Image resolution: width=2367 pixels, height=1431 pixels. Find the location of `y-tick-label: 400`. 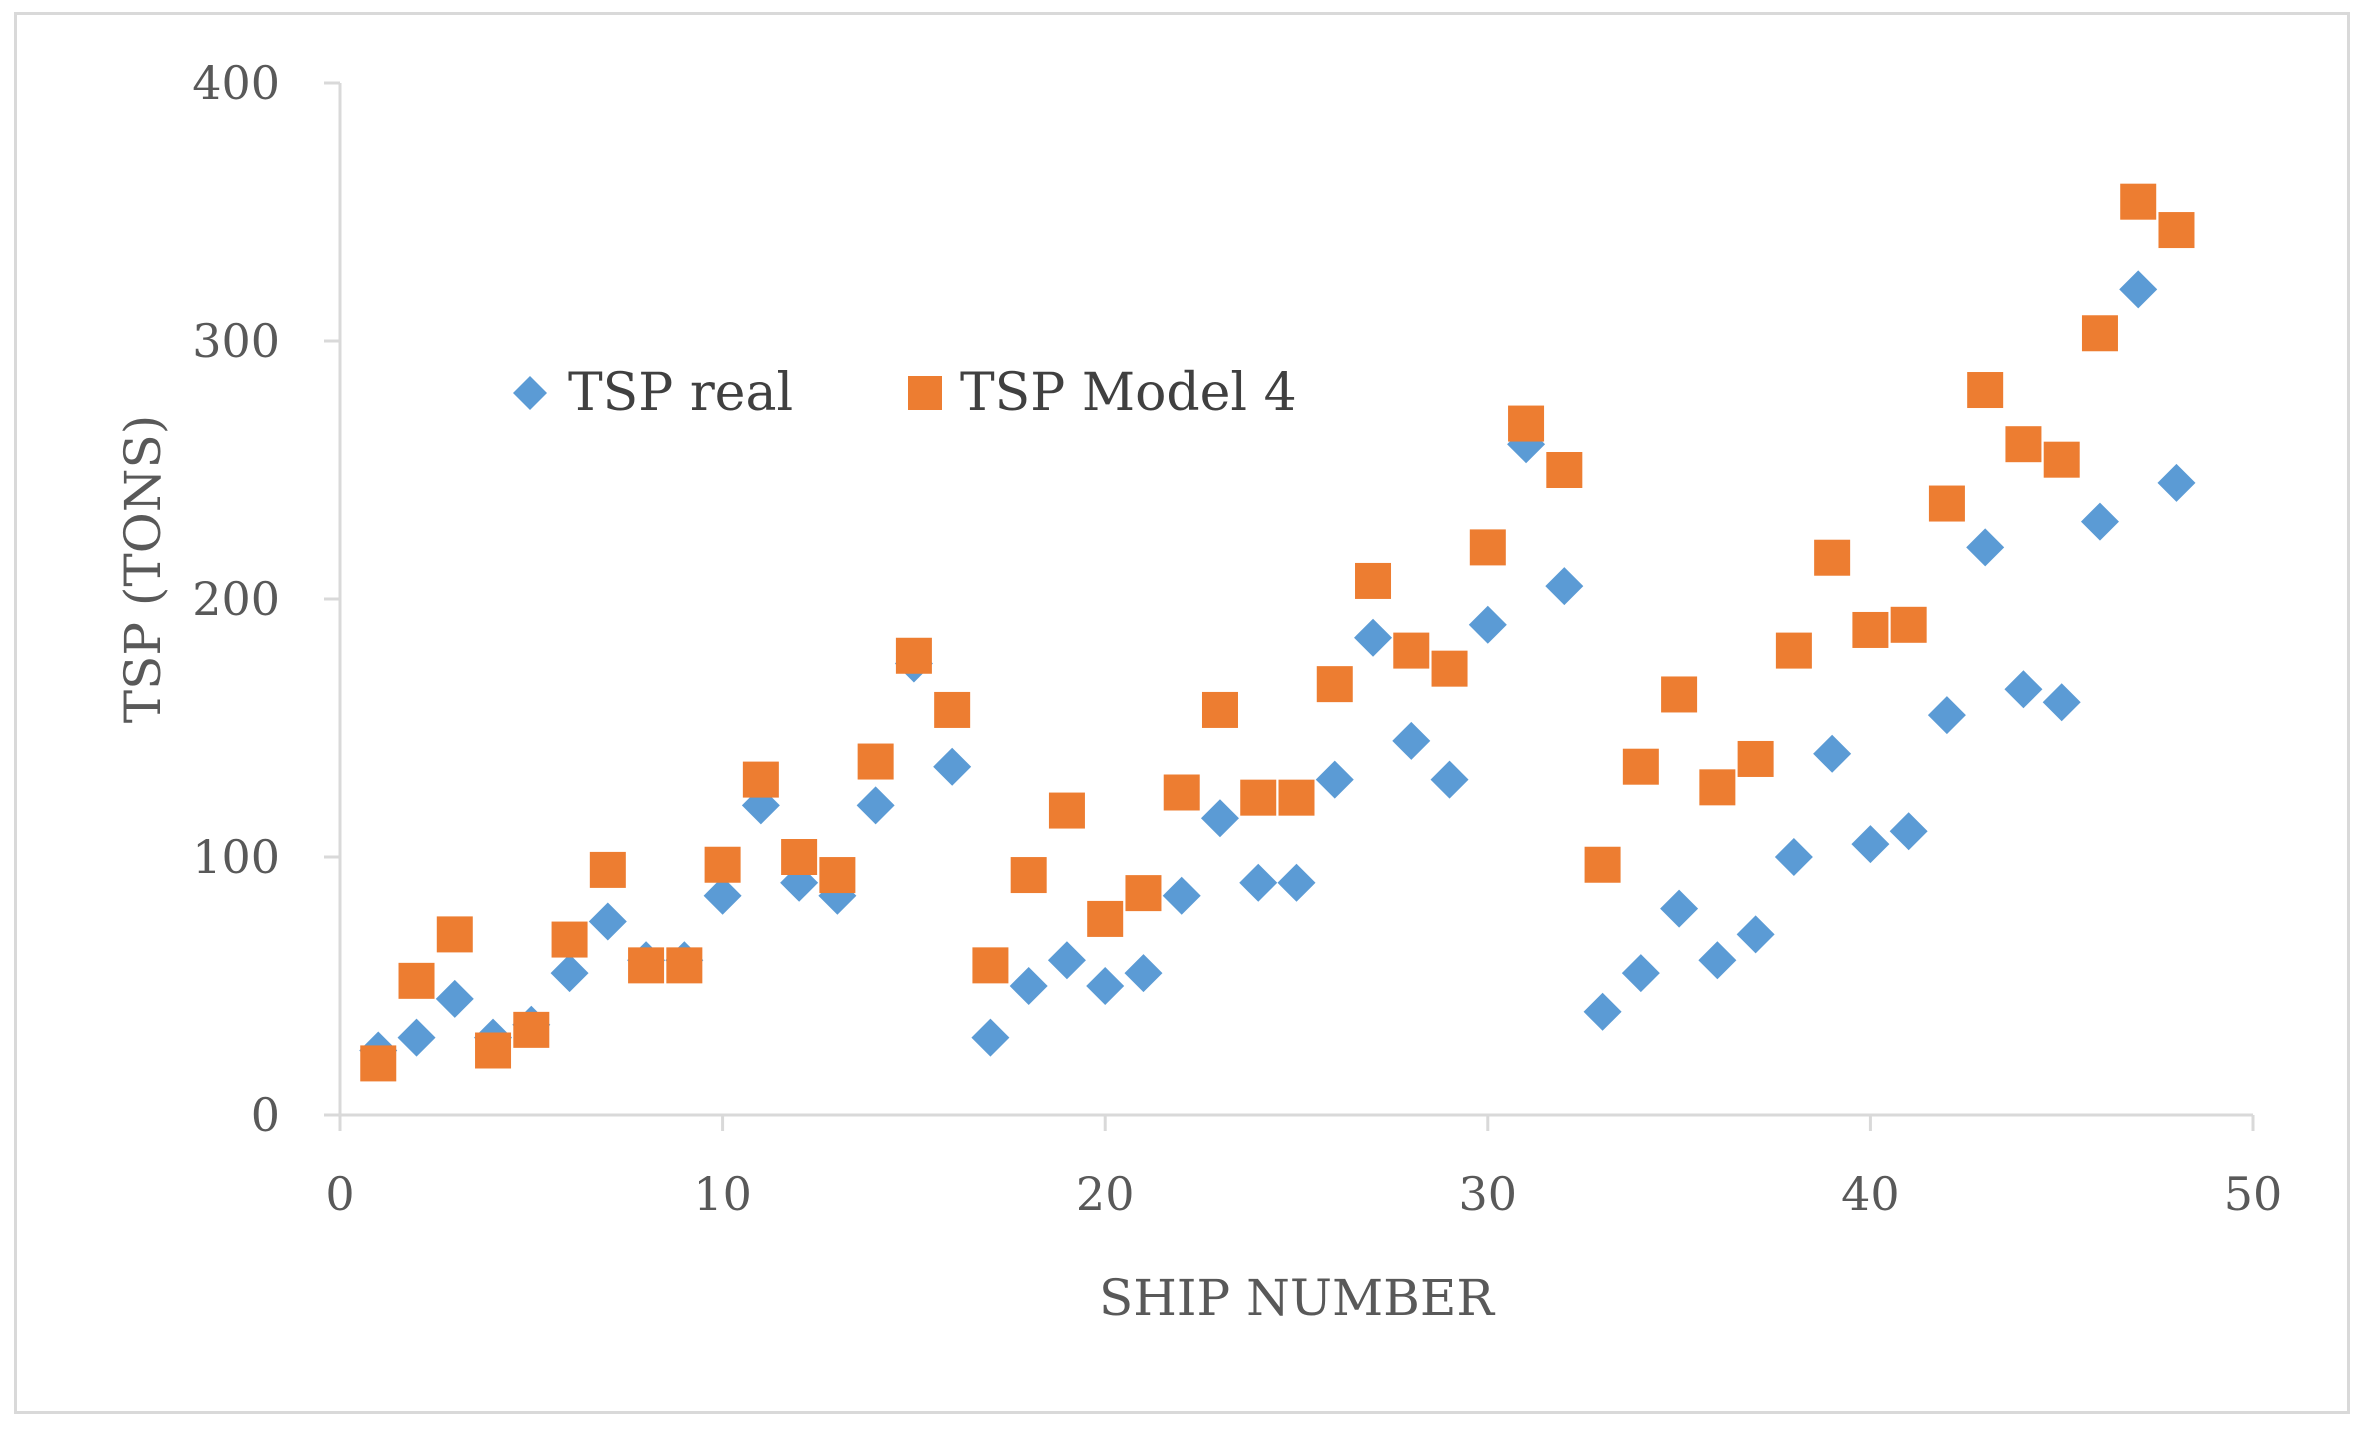

y-tick-label: 400 is located at coordinates (236, 83).